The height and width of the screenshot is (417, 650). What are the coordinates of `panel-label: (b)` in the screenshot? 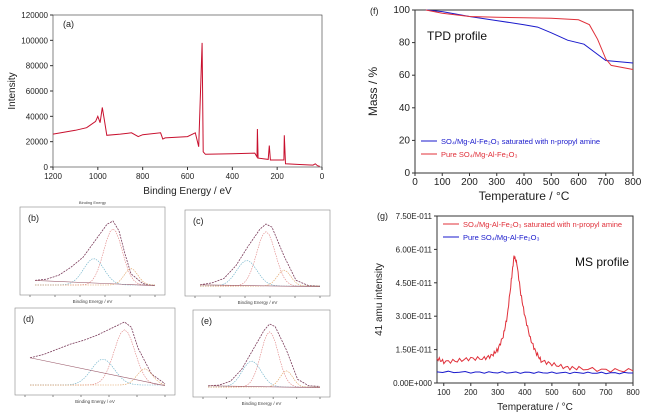 It's located at (33, 218).